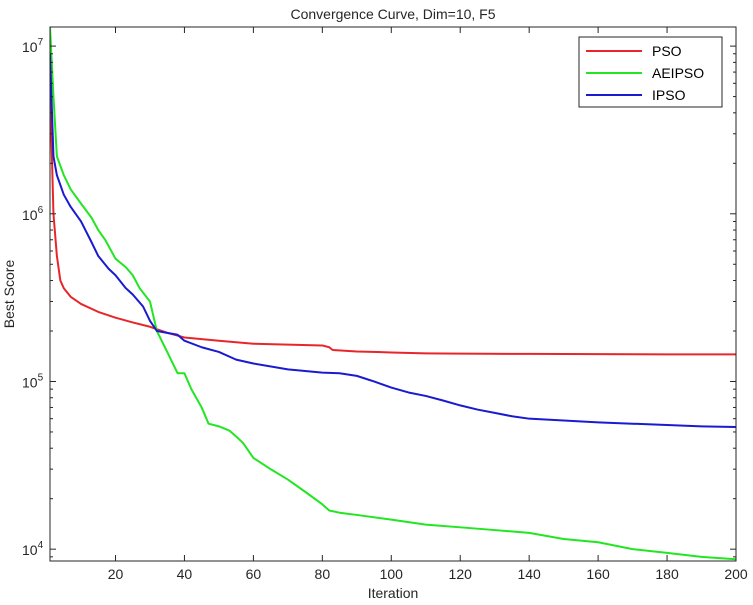 Image resolution: width=753 pixels, height=605 pixels. What do you see at coordinates (667, 574) in the screenshot?
I see `x-tick-label: 180` at bounding box center [667, 574].